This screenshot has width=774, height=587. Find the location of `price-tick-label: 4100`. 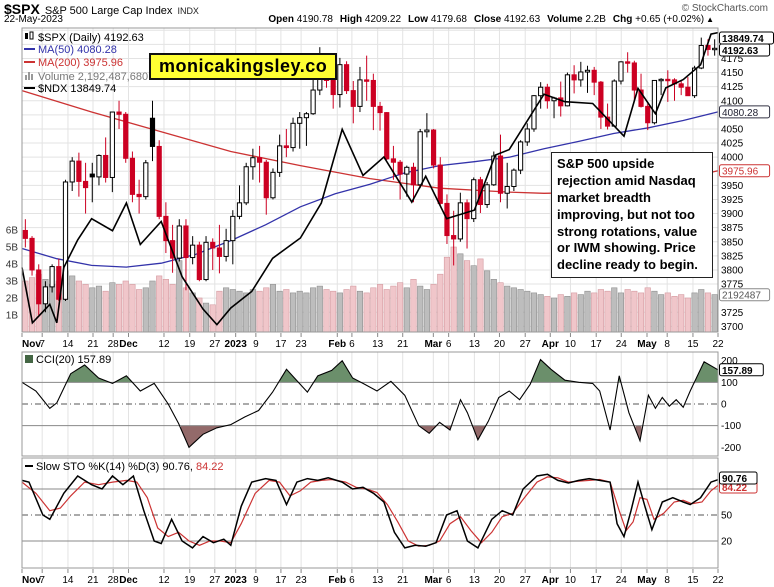

price-tick-label: 4100 is located at coordinates (732, 101).